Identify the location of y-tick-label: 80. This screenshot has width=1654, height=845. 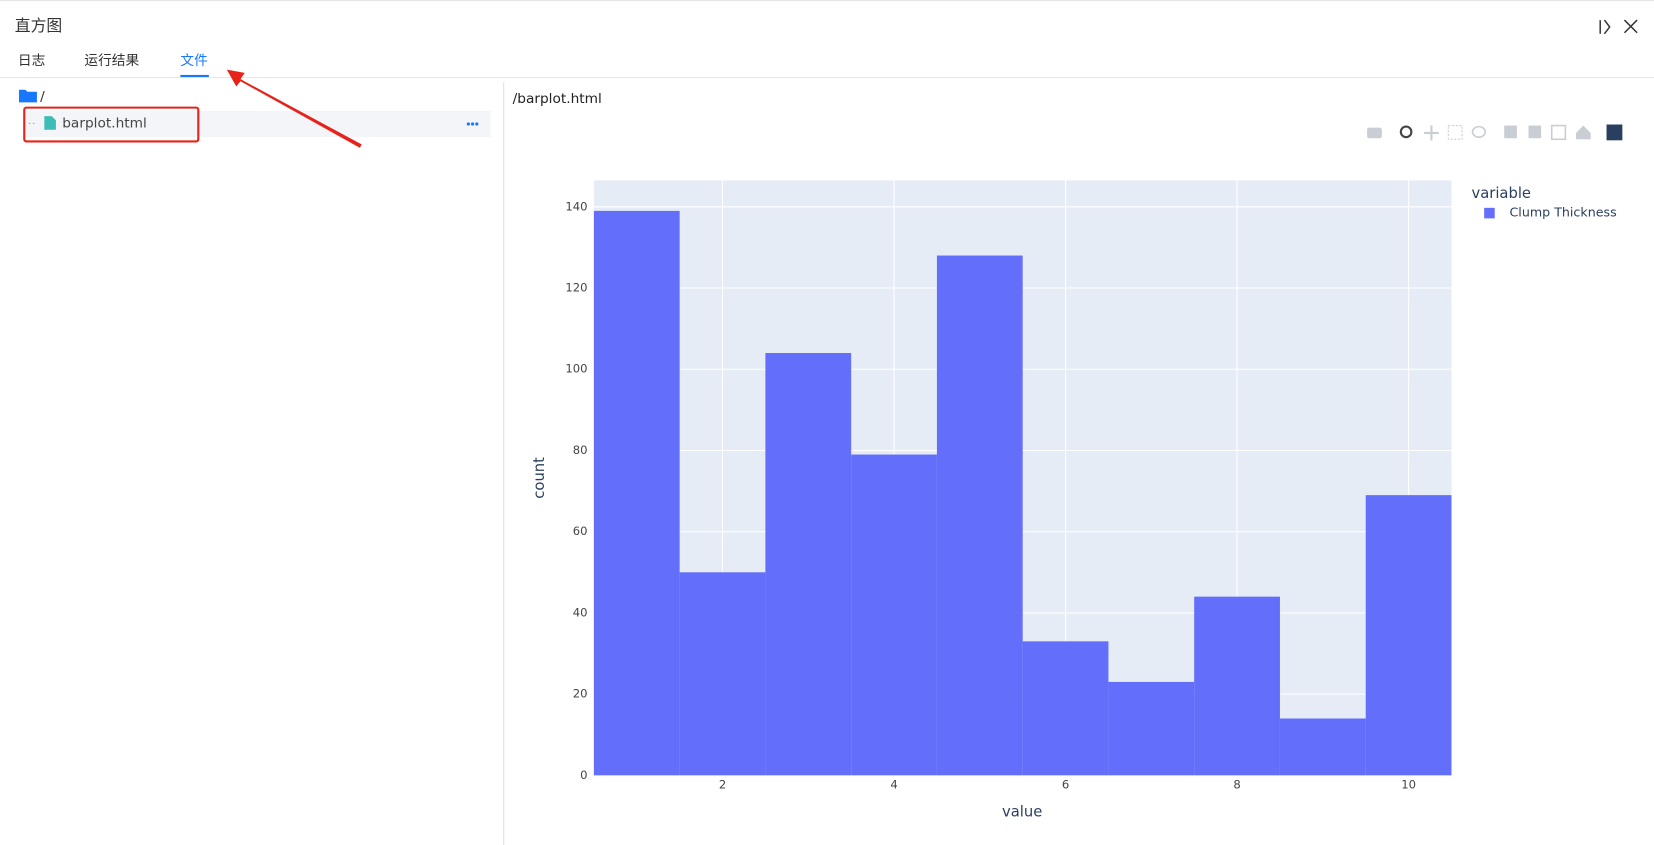
(580, 450).